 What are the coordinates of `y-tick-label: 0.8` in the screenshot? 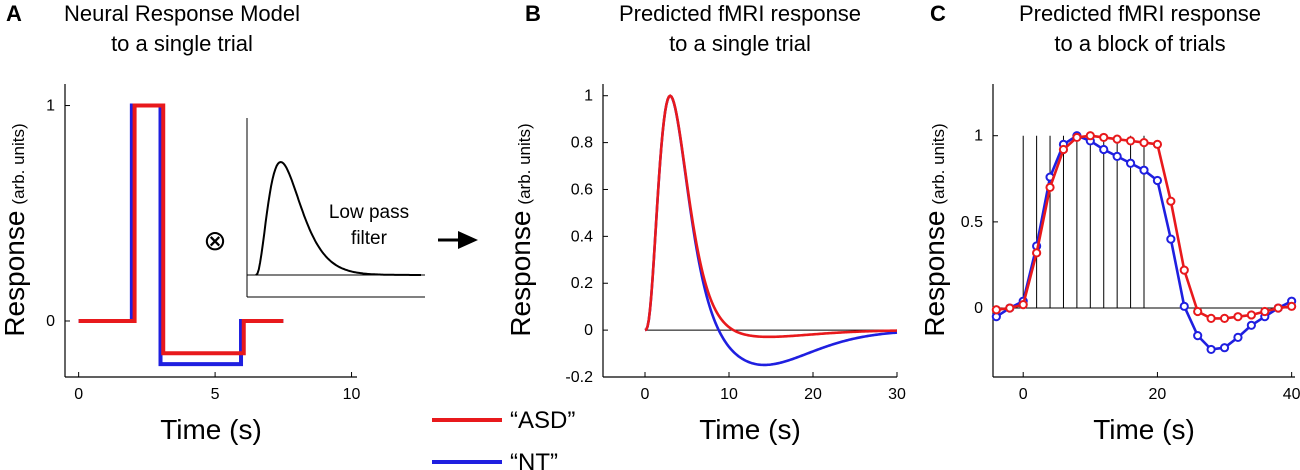 It's located at (582, 143).